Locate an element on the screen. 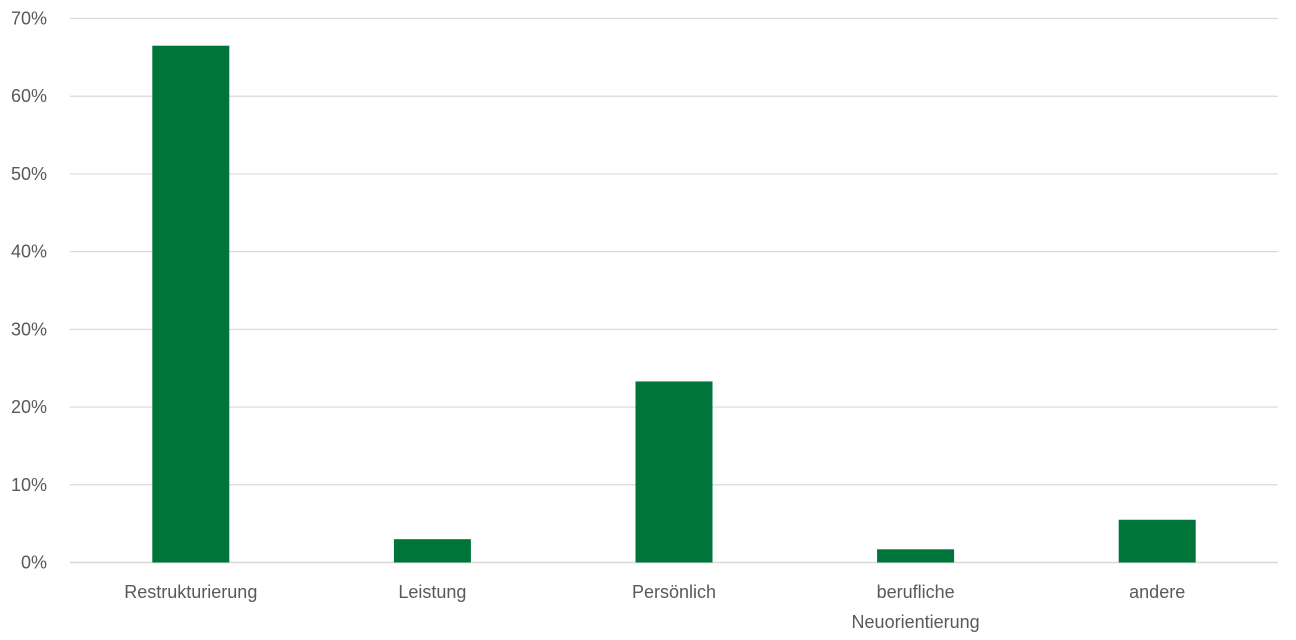  y-tick-label: 60% is located at coordinates (29, 96).